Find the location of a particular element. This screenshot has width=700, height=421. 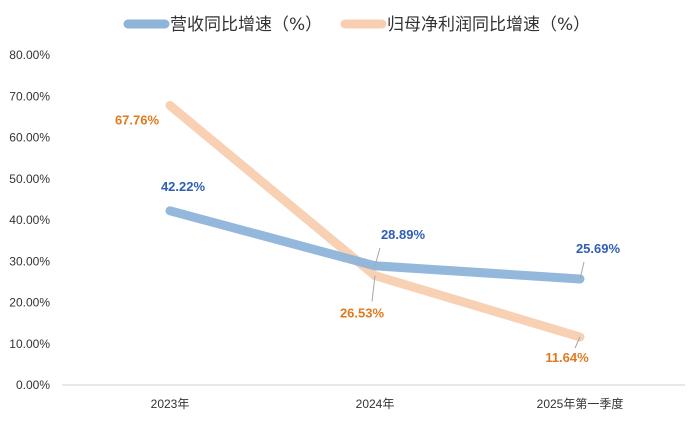

y-tick-label: 20.00% is located at coordinates (29, 303).